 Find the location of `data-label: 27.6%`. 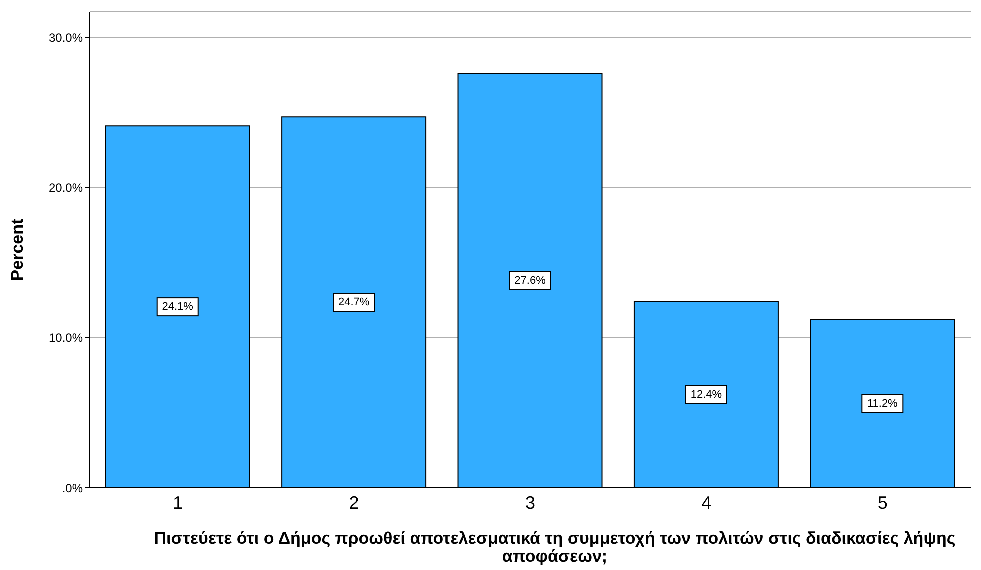

data-label: 27.6% is located at coordinates (530, 280).